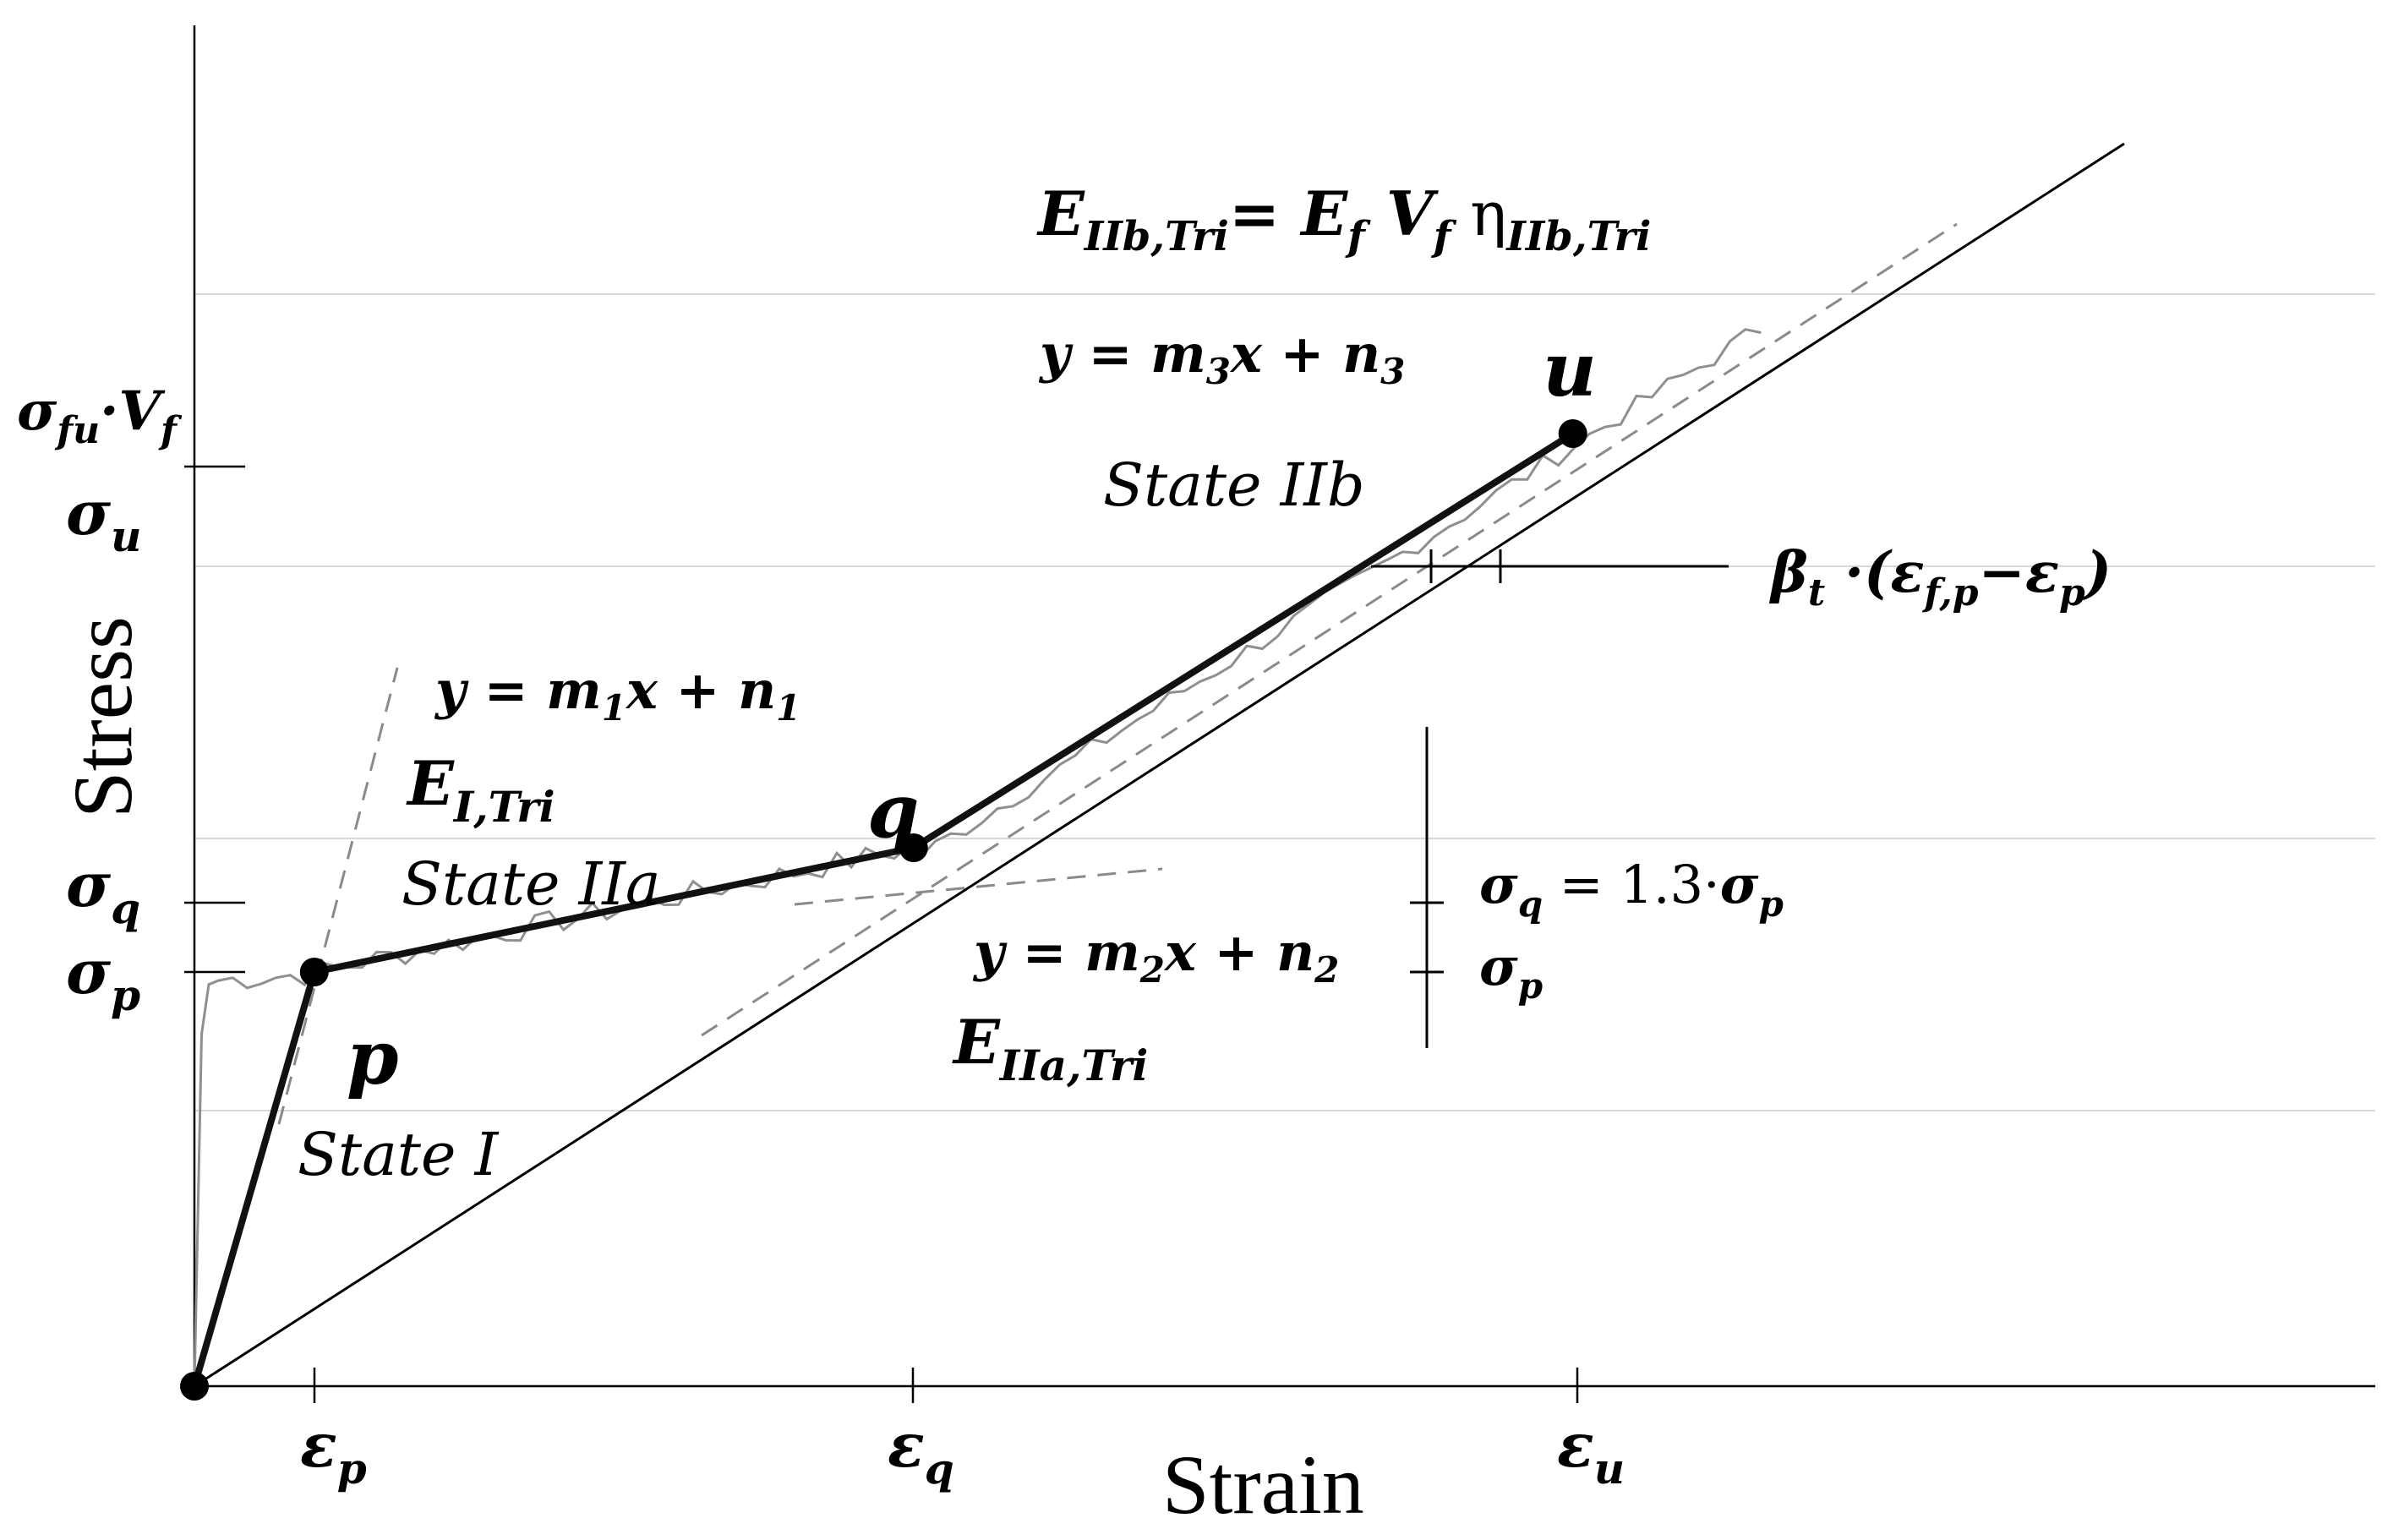 The image size is (2393, 1540). I want to click on equation-state2b: y = m3x + n3, so click(1221, 357).